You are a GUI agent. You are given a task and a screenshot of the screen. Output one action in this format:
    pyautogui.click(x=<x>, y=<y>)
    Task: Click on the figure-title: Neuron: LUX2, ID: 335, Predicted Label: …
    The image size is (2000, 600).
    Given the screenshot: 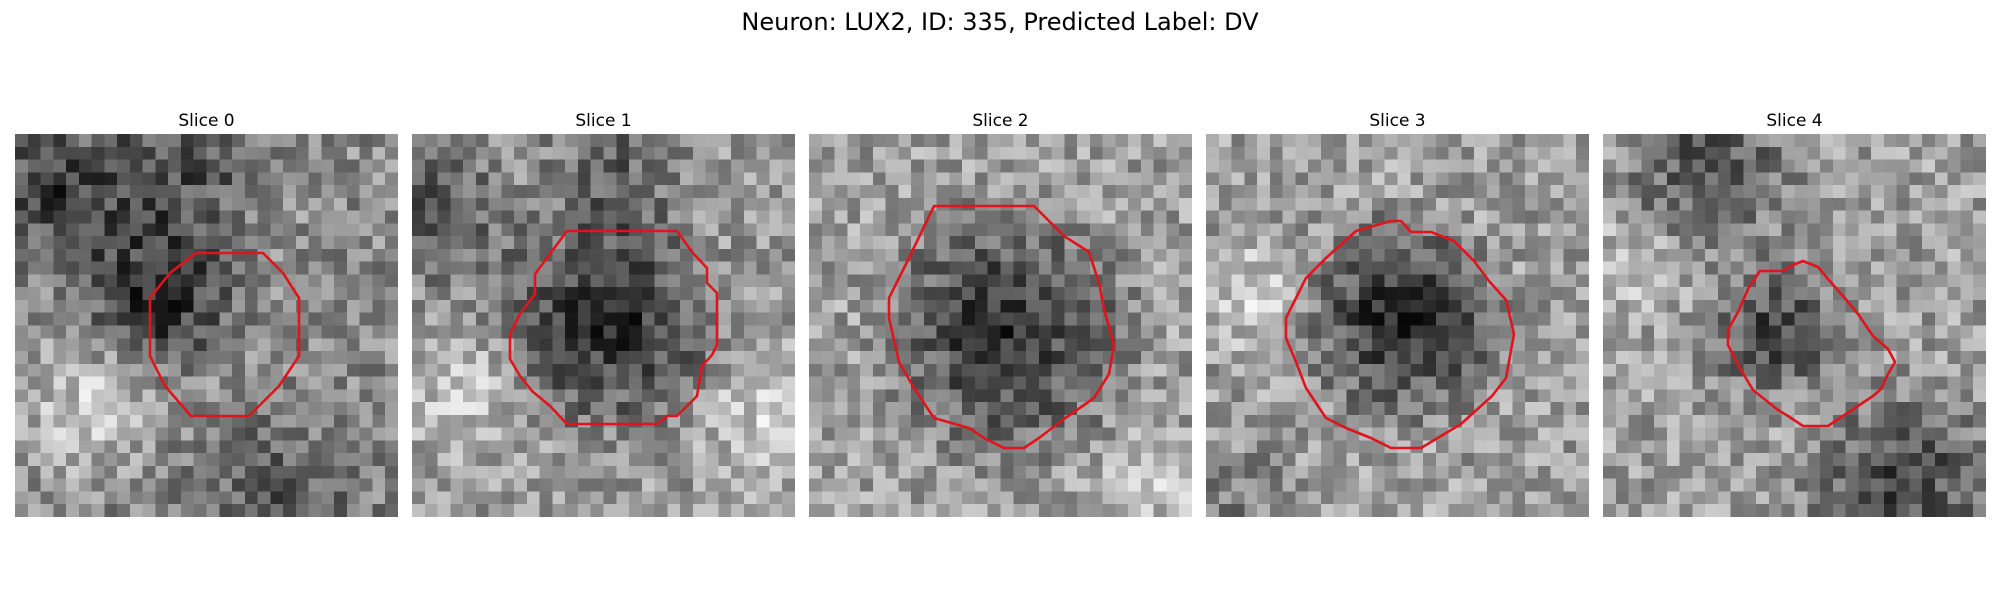 What is the action you would take?
    pyautogui.click(x=1000, y=22)
    